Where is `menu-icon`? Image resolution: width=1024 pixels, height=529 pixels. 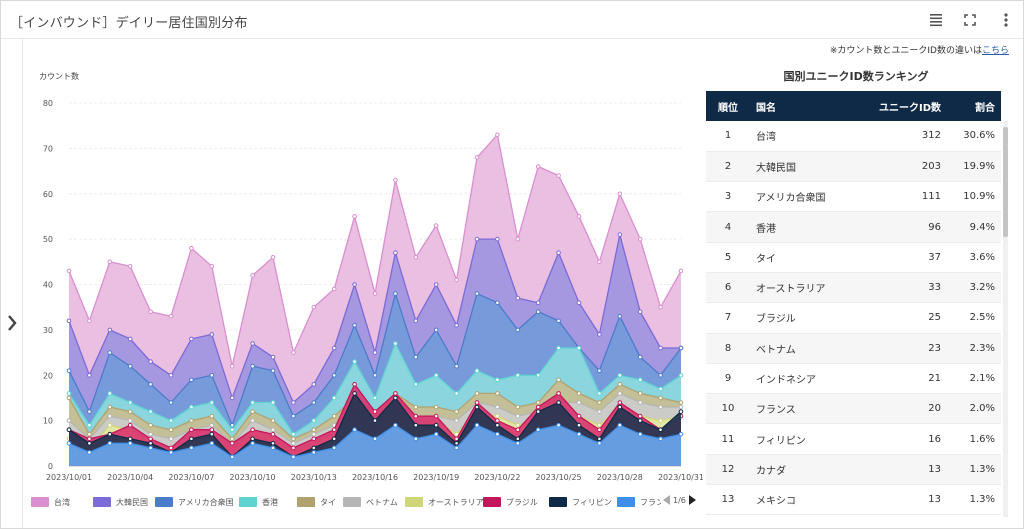 menu-icon is located at coordinates (936, 20).